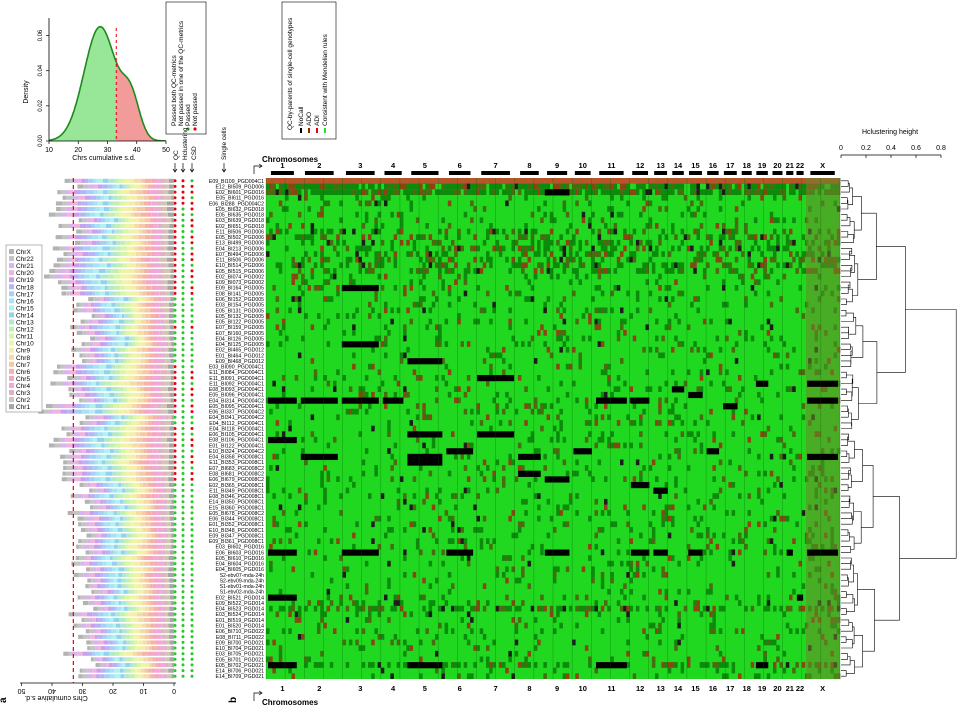 The height and width of the screenshot is (709, 960). Describe the element at coordinates (240, 216) in the screenshot. I see `sample-label: E05_BI635_PGD018` at that location.